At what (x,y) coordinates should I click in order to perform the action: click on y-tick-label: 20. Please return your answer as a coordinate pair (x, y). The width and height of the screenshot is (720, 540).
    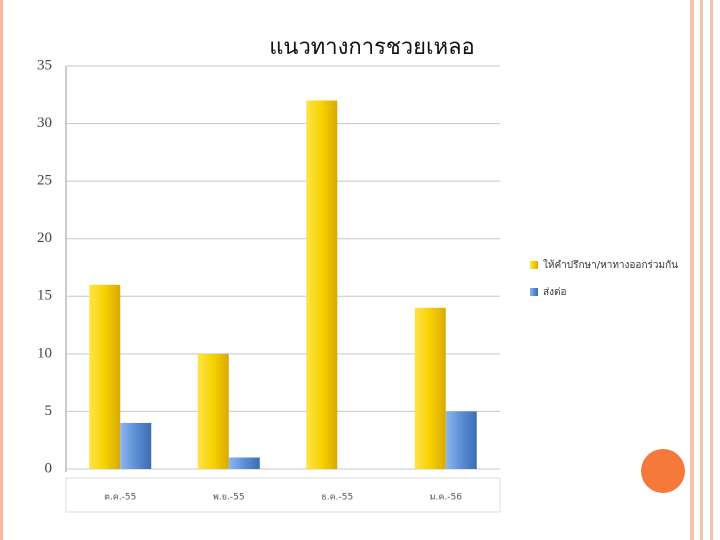
    Looking at the image, I should click on (44, 238).